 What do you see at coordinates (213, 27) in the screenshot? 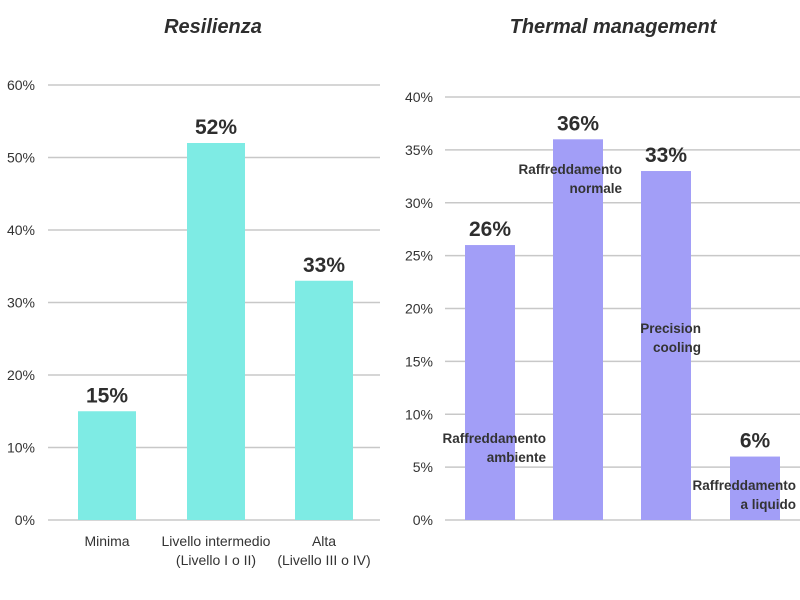
I see `left-chart-title: Resilienza` at bounding box center [213, 27].